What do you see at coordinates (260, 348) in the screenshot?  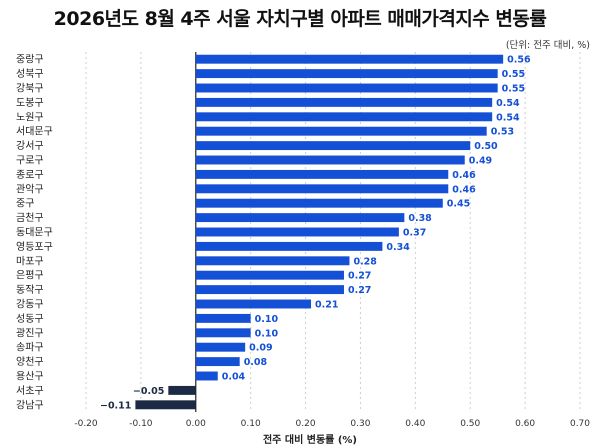 I see `value-label: 0.09` at bounding box center [260, 348].